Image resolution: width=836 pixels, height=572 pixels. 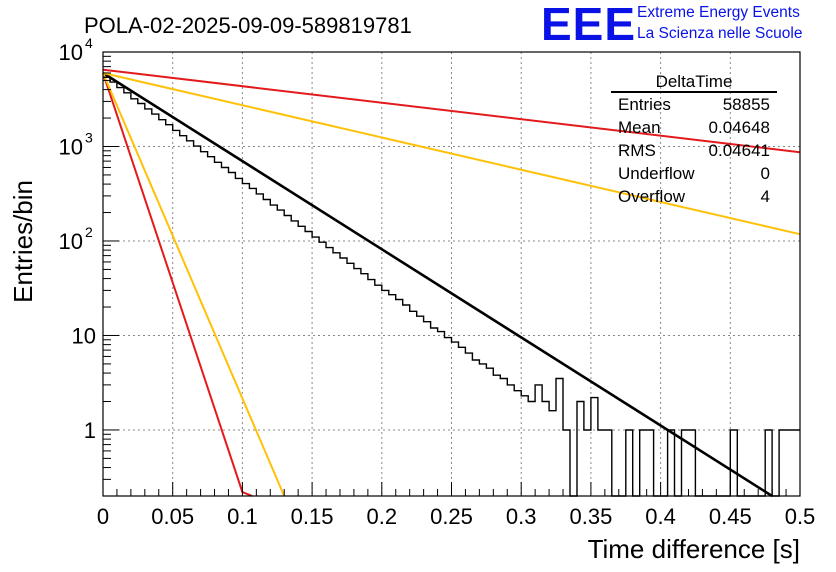 I want to click on stats-row-value: 0.04648, so click(x=739, y=127).